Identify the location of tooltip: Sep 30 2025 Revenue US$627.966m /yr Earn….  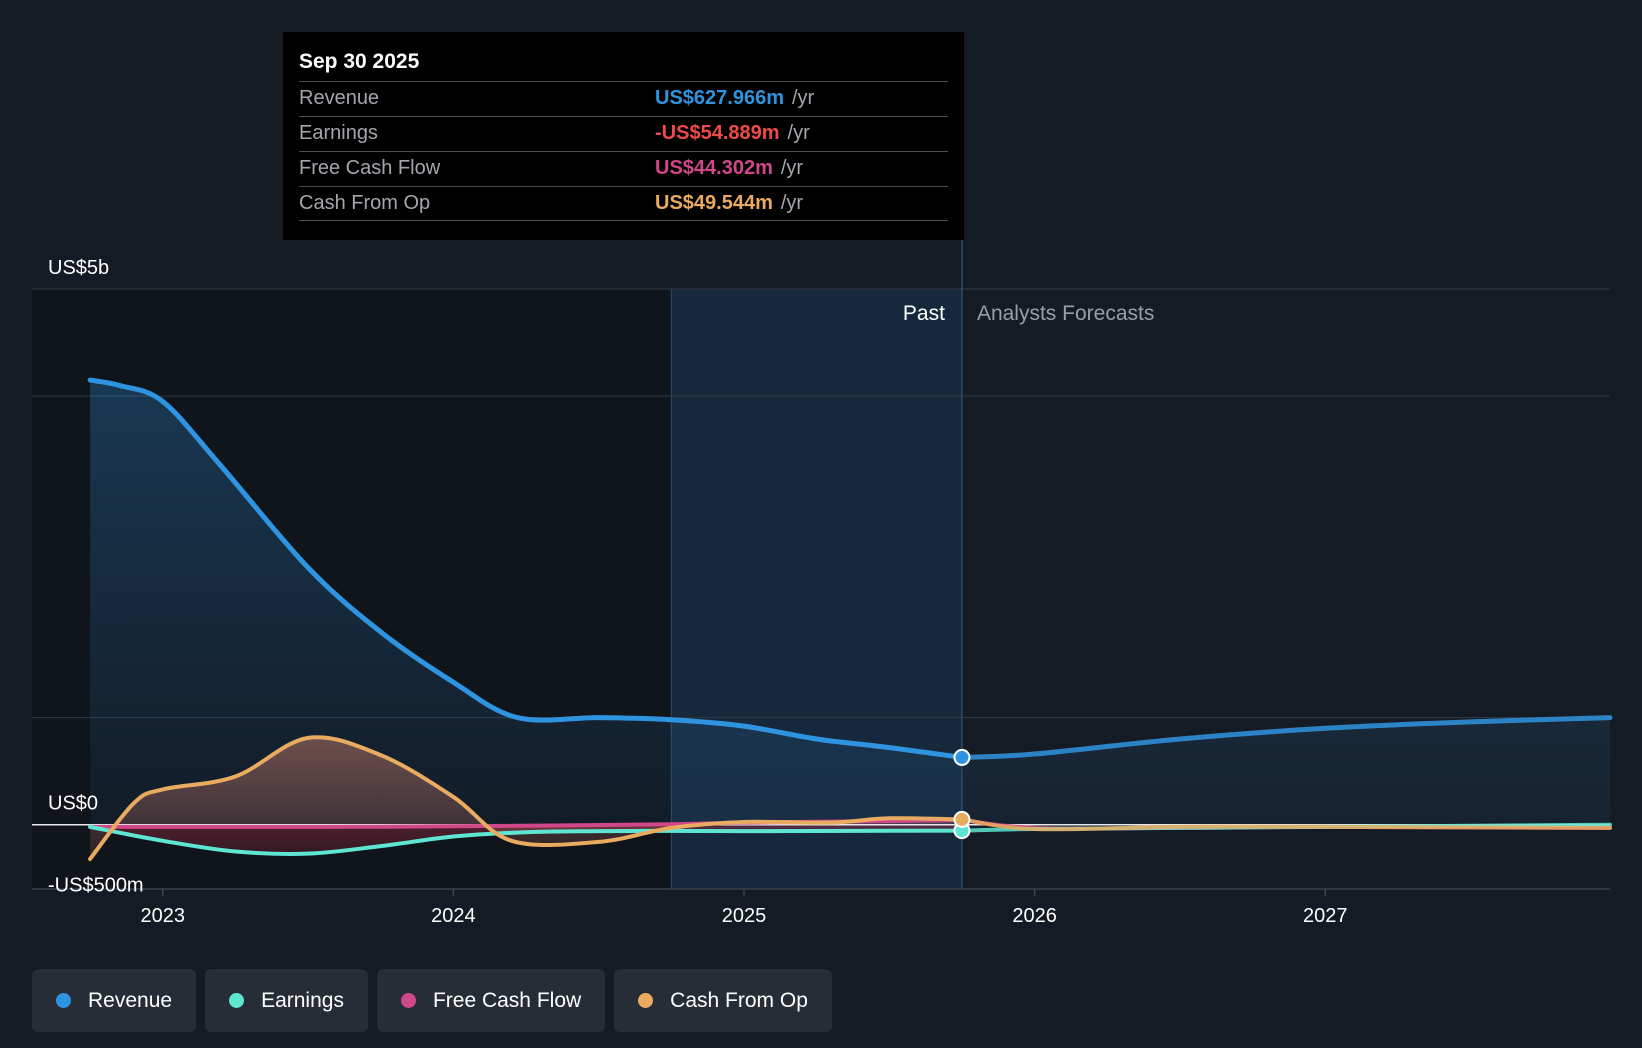
(623, 136).